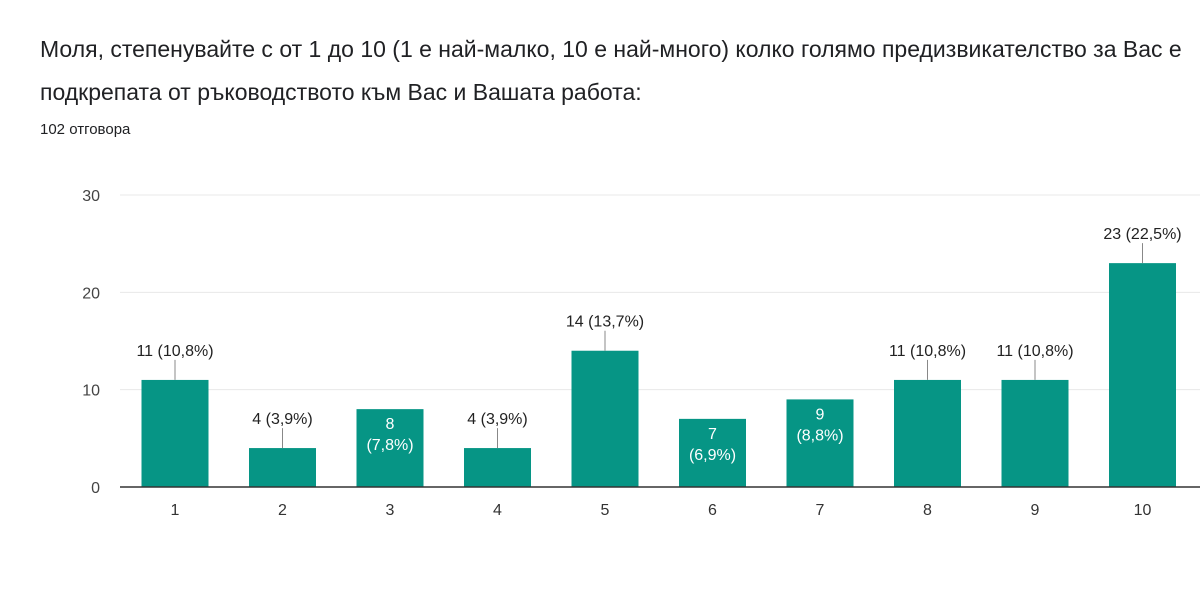  What do you see at coordinates (1142, 234) in the screenshot?
I see `data-label: 23 (22,5%)` at bounding box center [1142, 234].